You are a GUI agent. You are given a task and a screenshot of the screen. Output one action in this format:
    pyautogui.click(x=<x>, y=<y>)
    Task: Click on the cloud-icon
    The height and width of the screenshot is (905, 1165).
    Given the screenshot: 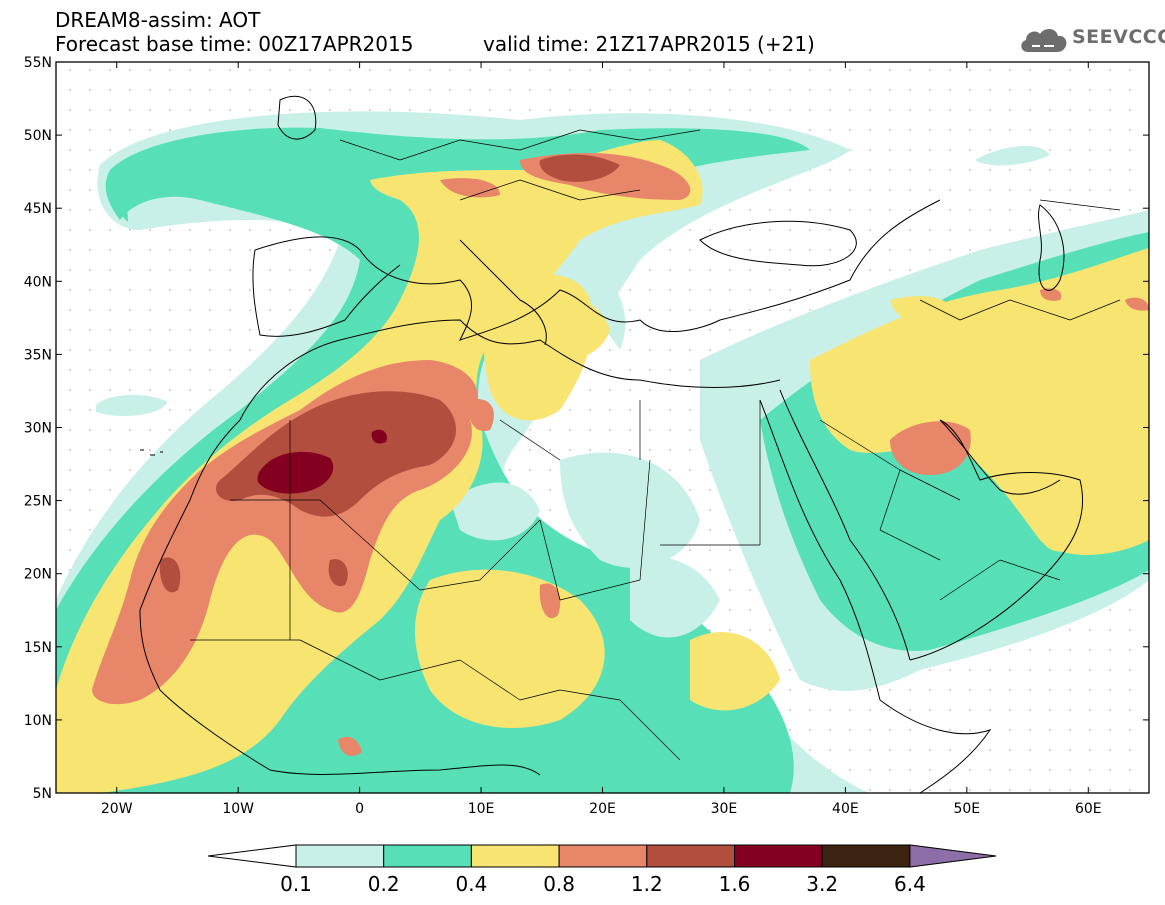 What is the action you would take?
    pyautogui.click(x=1044, y=40)
    